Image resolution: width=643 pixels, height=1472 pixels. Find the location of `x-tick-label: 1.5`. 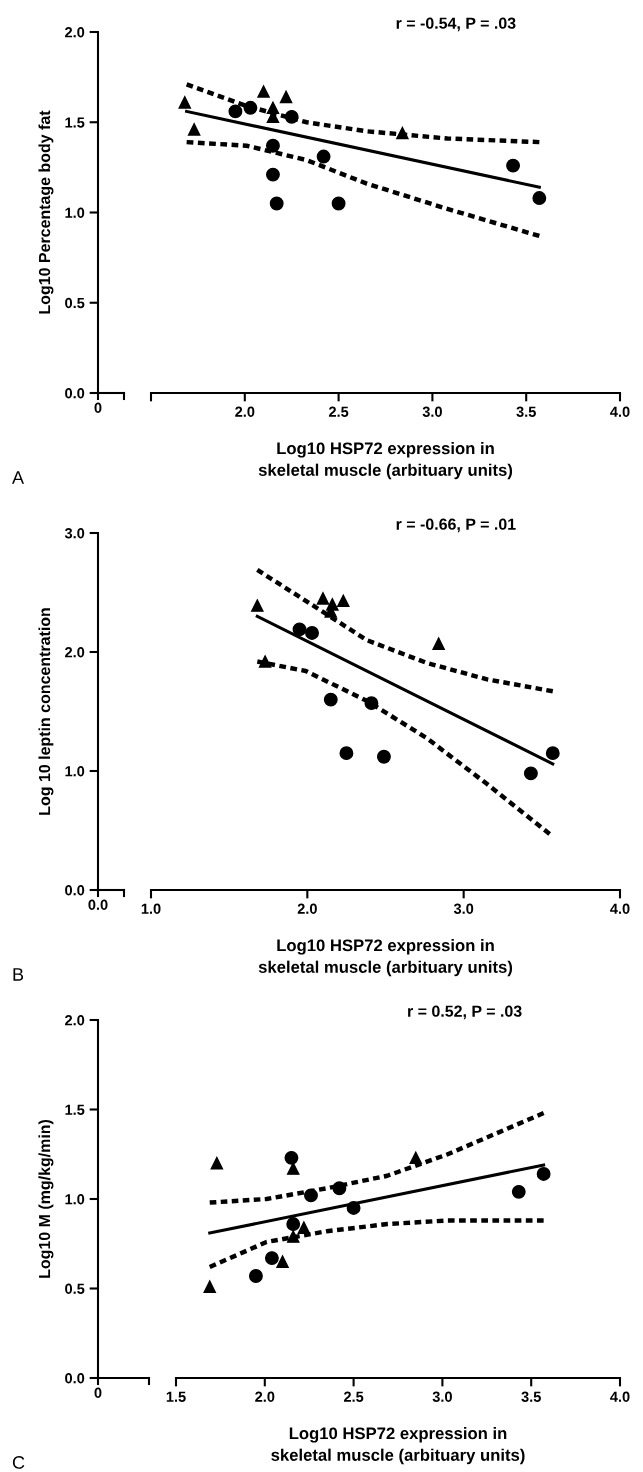

x-tick-label: 1.5 is located at coordinates (176, 1396).